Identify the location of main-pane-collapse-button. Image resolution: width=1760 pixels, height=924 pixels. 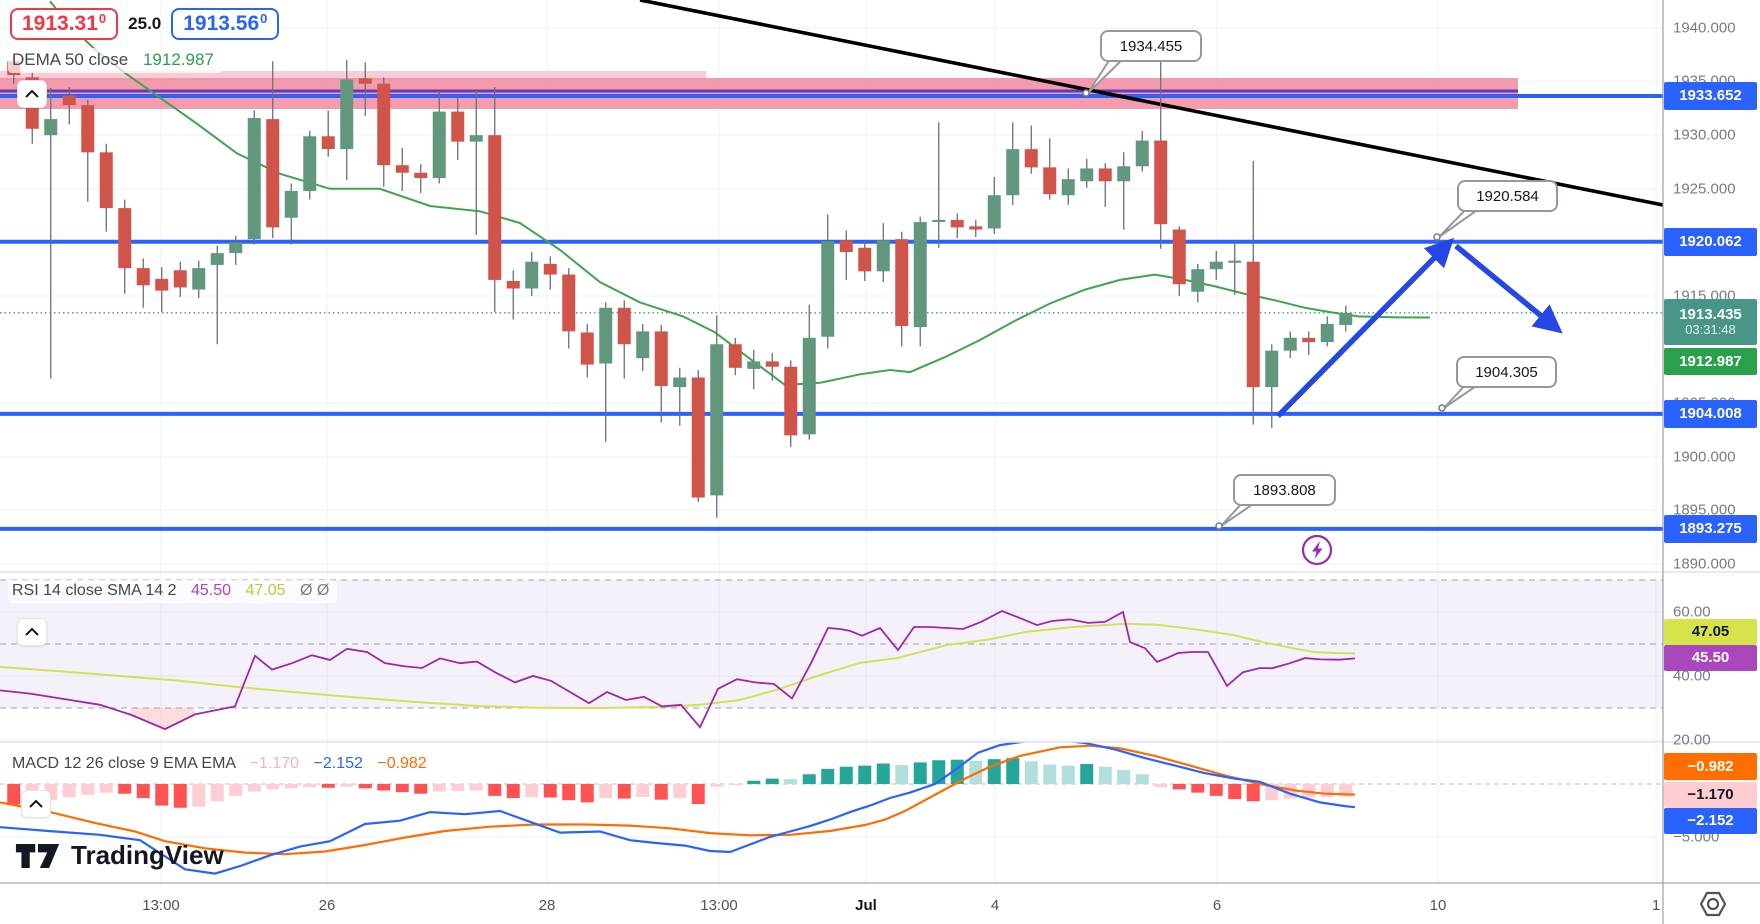
(32, 94).